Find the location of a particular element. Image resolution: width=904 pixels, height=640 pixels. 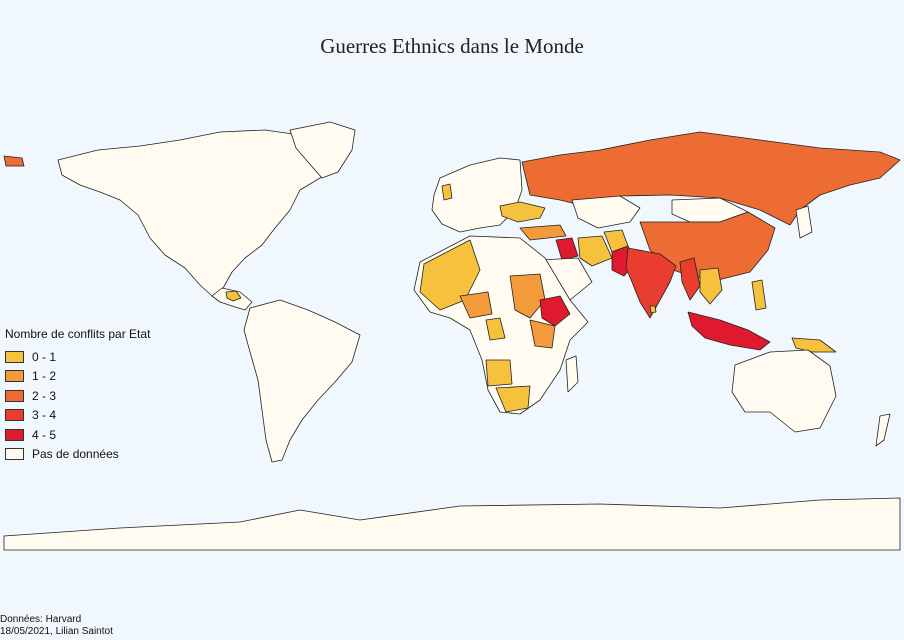

myanmar is located at coordinates (690, 279).